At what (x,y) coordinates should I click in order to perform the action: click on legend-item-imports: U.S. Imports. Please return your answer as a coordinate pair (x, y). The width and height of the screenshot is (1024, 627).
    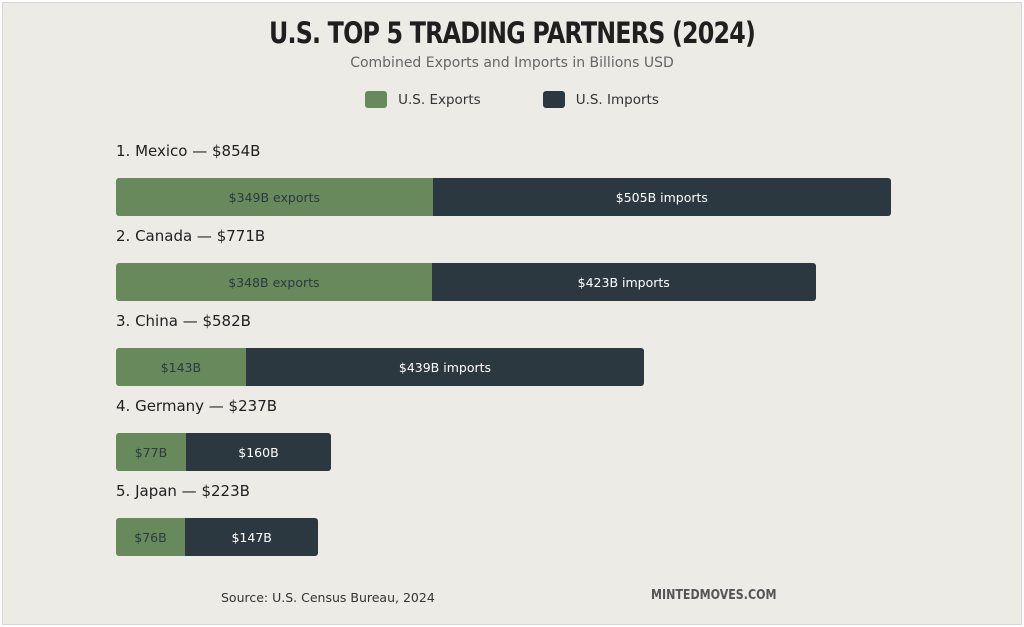
    Looking at the image, I should click on (600, 99).